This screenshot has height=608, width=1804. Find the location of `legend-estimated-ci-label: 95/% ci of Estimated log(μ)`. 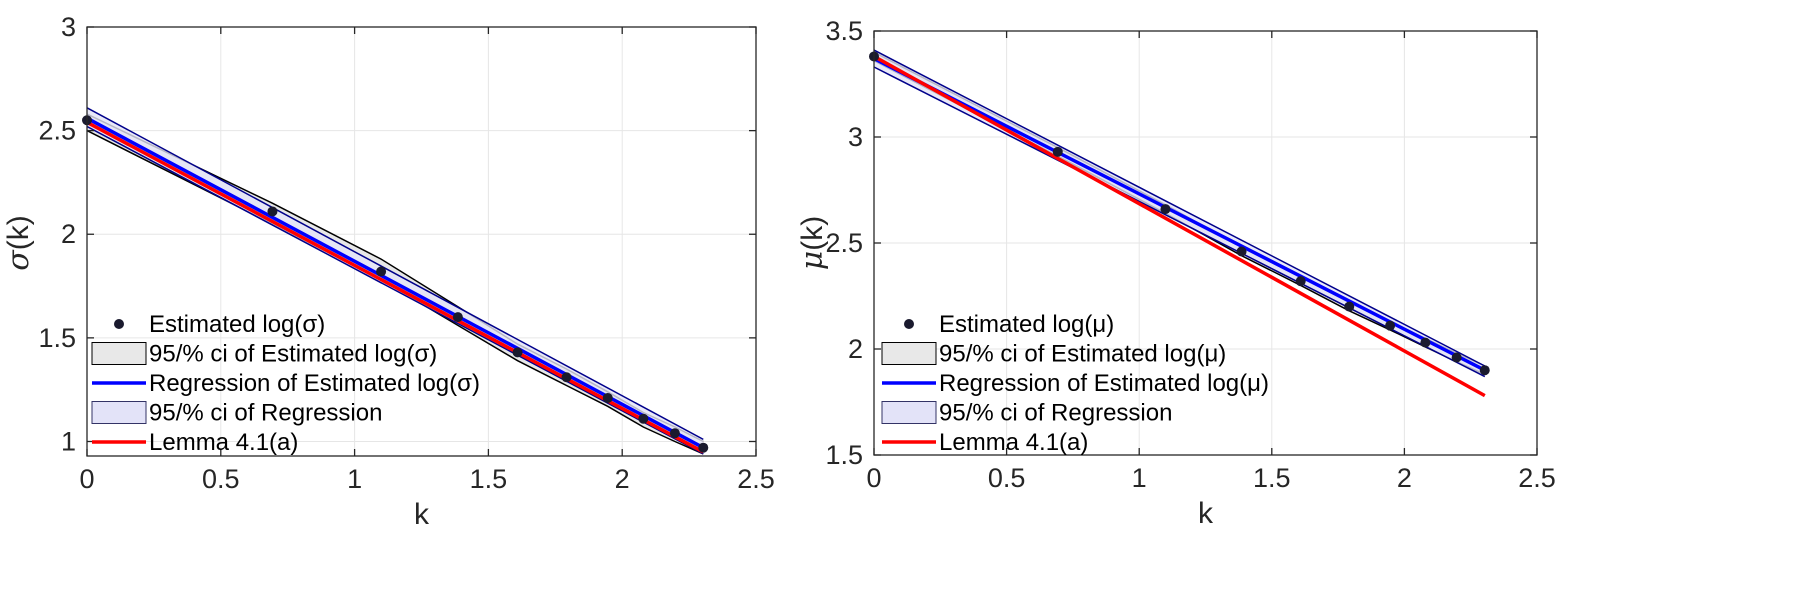

legend-estimated-ci-label: 95/% ci of Estimated log(μ) is located at coordinates (1082, 354).